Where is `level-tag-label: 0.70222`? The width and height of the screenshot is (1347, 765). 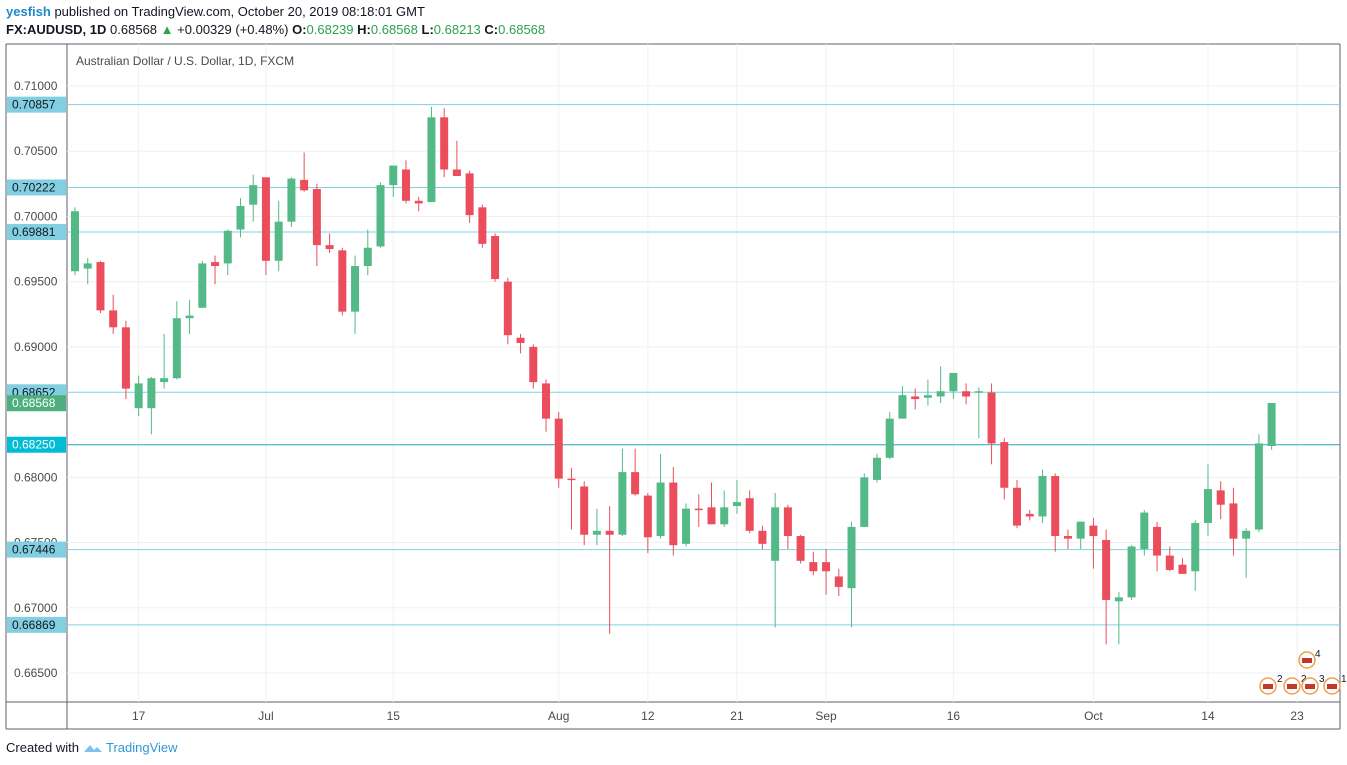 level-tag-label: 0.70222 is located at coordinates (34, 187).